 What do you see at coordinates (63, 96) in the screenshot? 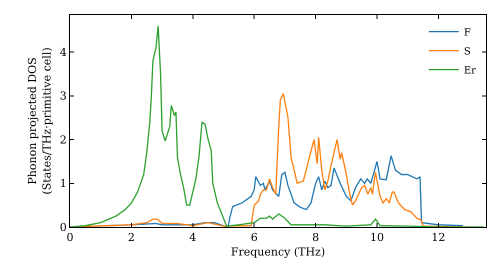
I see `y-tick-label: 3` at bounding box center [63, 96].